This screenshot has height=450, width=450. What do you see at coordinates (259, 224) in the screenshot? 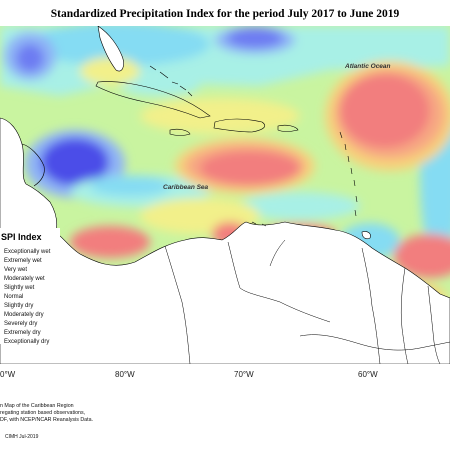
I see `aruba-curacao` at bounding box center [259, 224].